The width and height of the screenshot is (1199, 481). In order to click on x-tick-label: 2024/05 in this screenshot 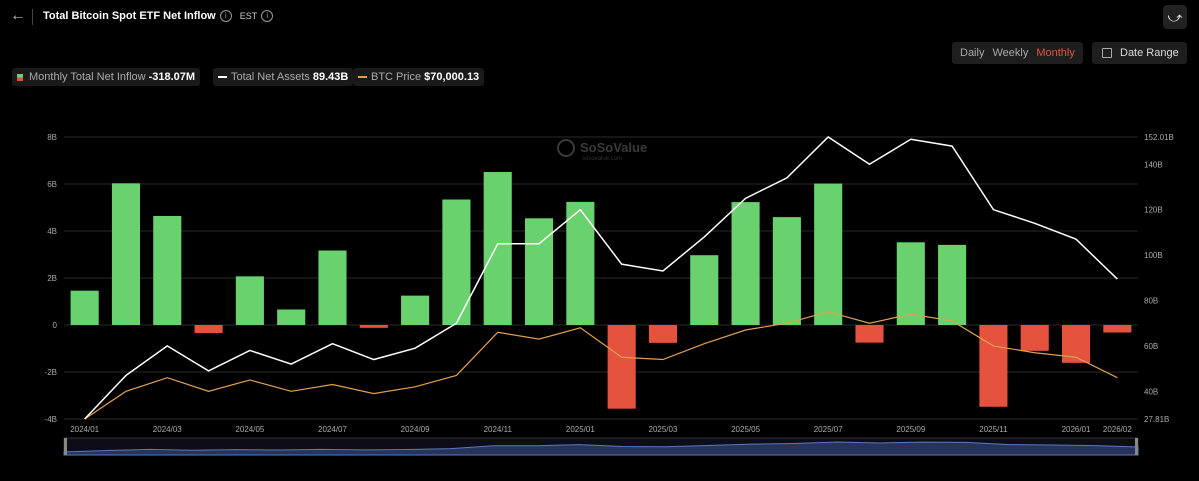, I will do `click(249, 429)`.